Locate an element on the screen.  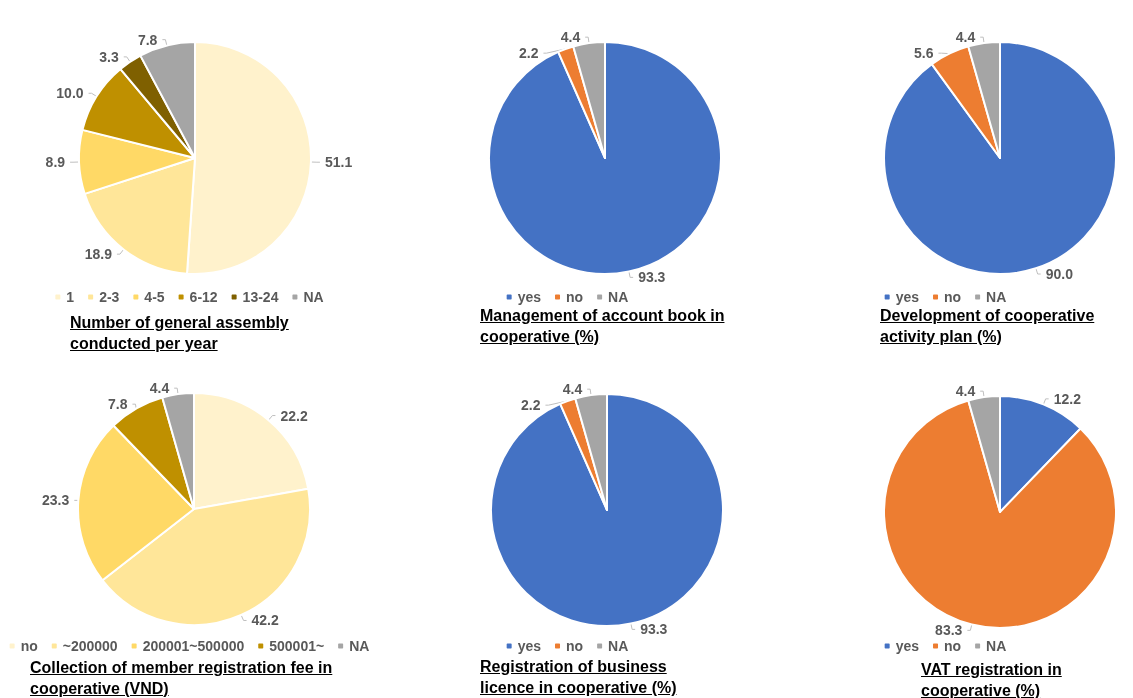
legend-label: 6-12 is located at coordinates (203, 297).